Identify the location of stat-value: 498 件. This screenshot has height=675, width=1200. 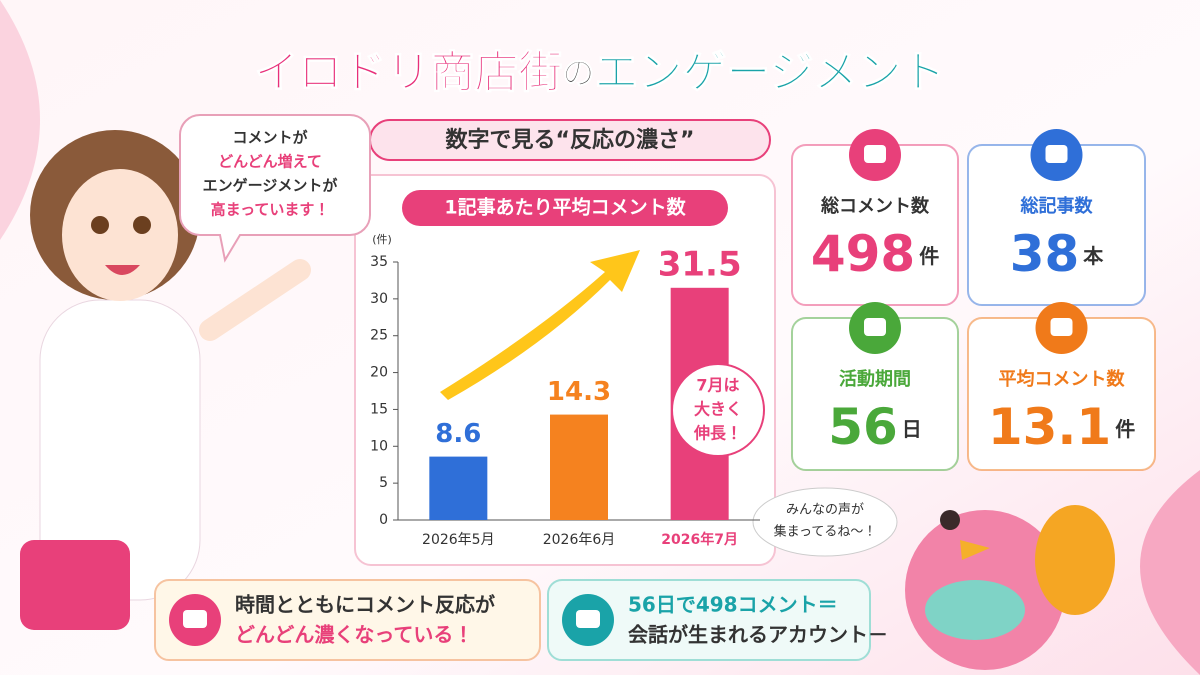
(875, 254).